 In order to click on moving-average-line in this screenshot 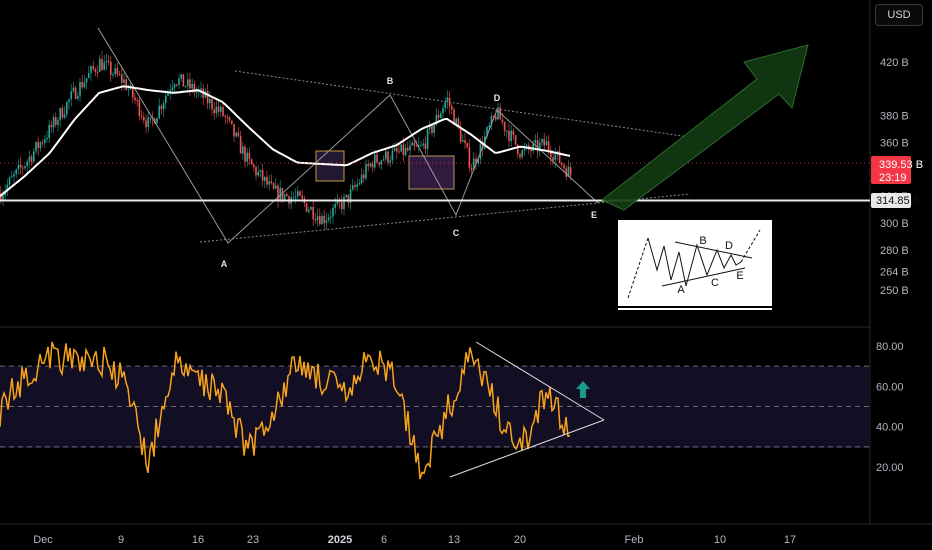, I will do `click(285, 141)`.